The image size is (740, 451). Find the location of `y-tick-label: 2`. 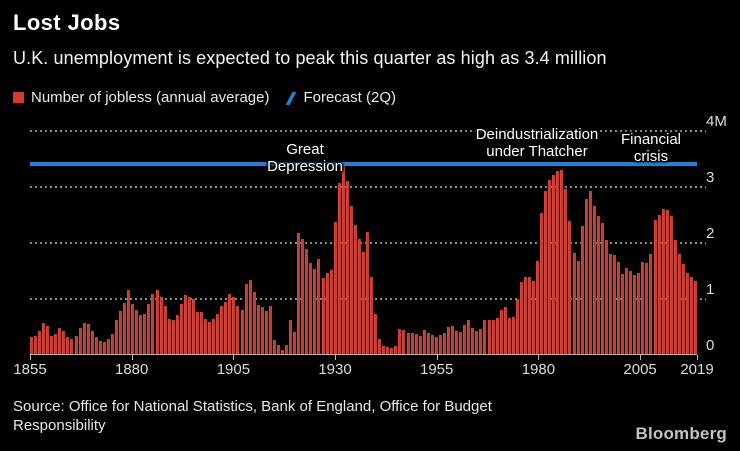

y-tick-label: 2 is located at coordinates (710, 233).